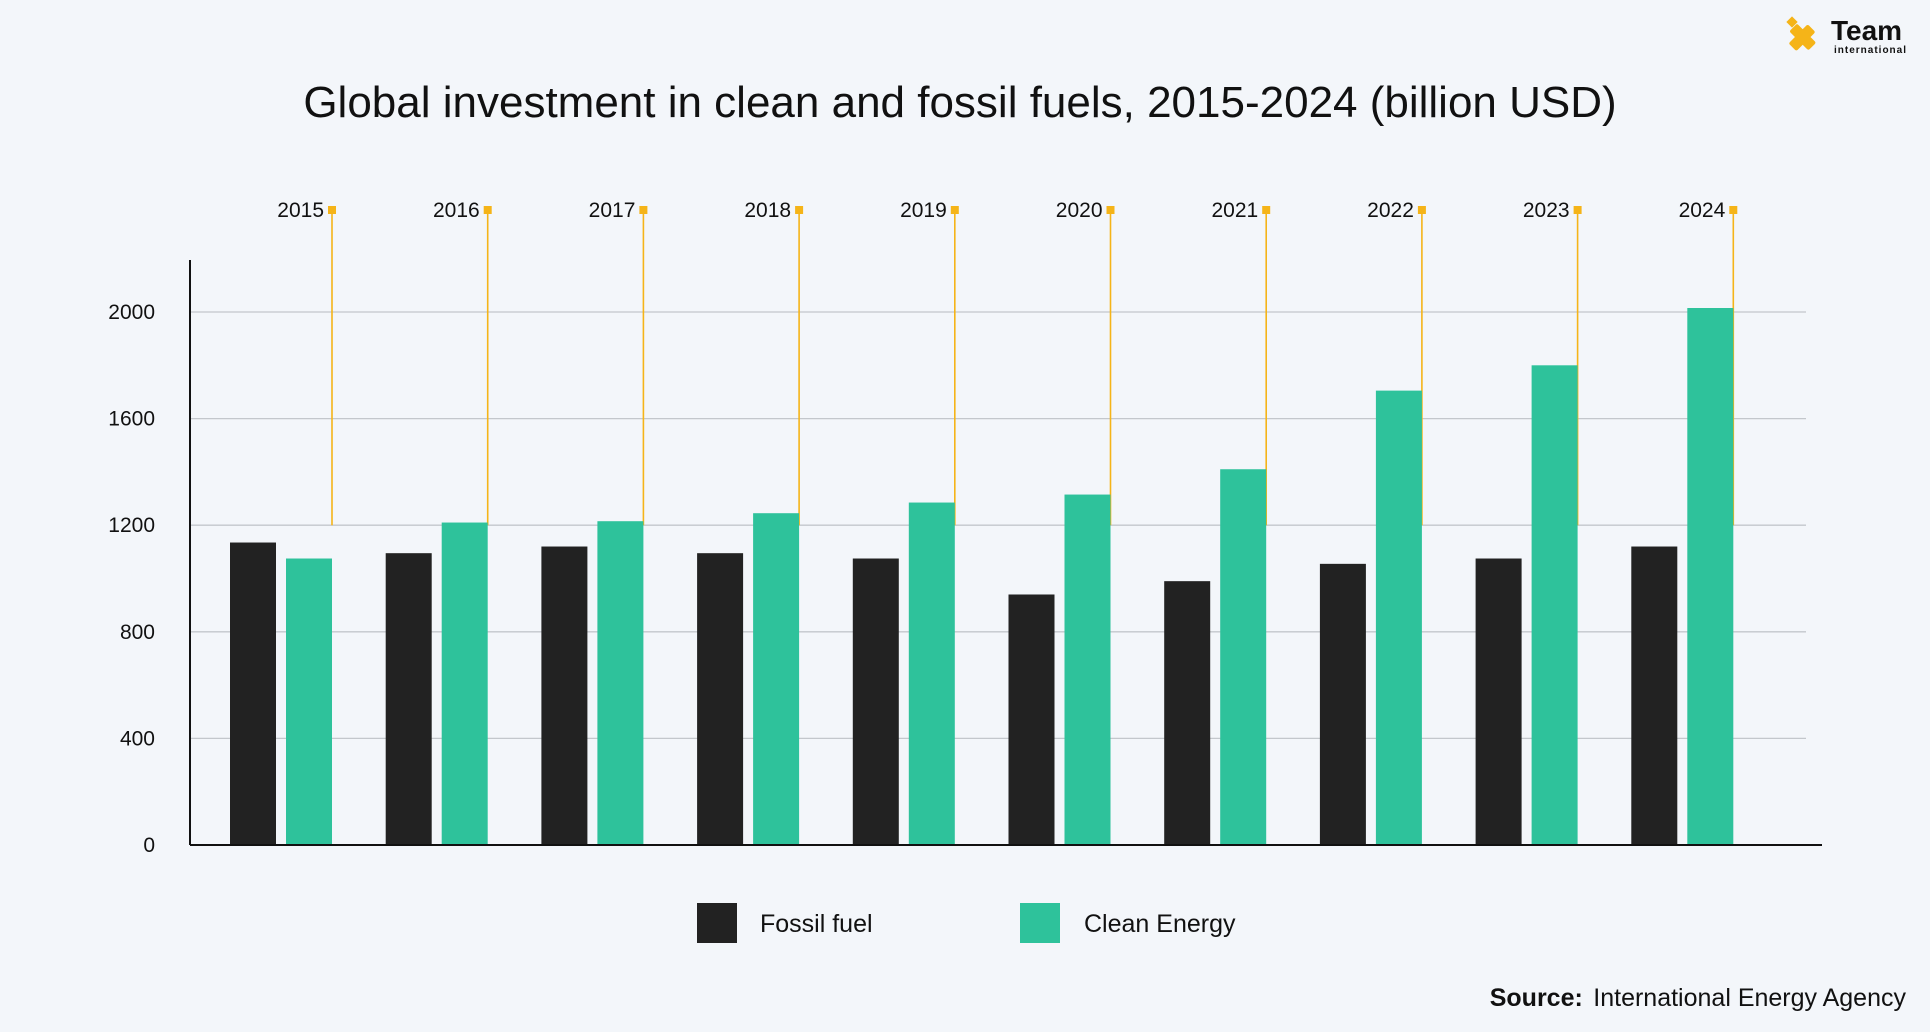 This screenshot has height=1032, width=1930. Describe the element at coordinates (720, 699) in the screenshot. I see `bar-fossil-2018` at that location.